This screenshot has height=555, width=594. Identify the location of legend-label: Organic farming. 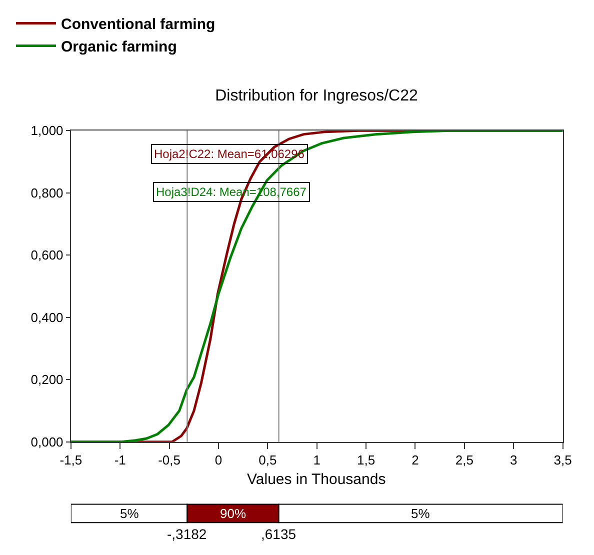
(119, 47).